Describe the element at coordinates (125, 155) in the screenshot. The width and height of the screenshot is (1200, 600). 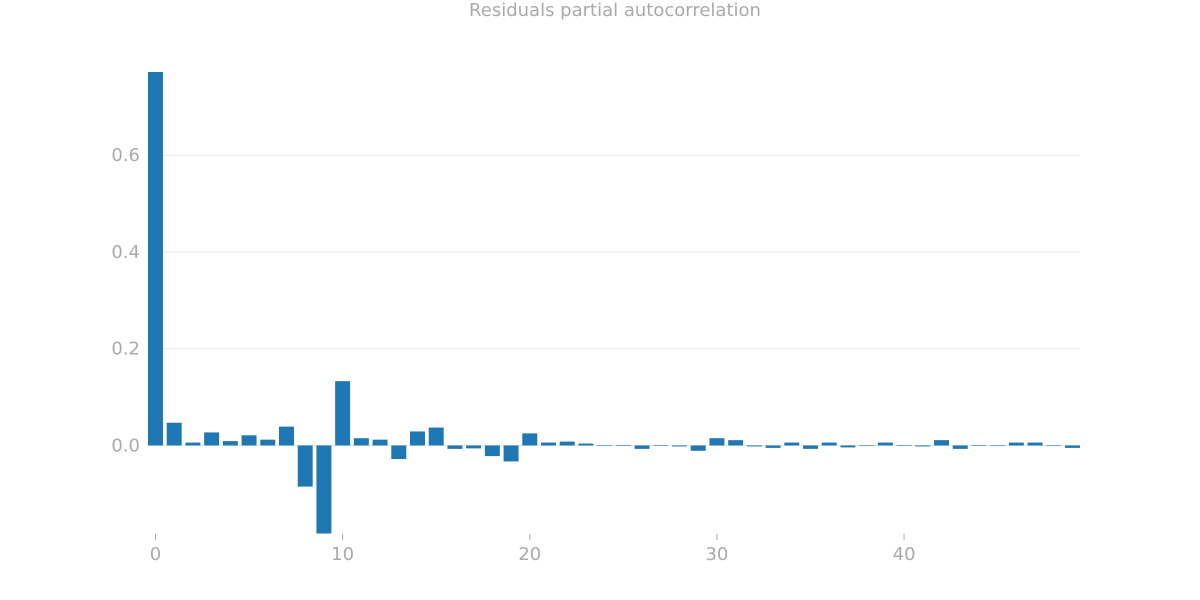
I see `y-tick-label: 0.6` at that location.